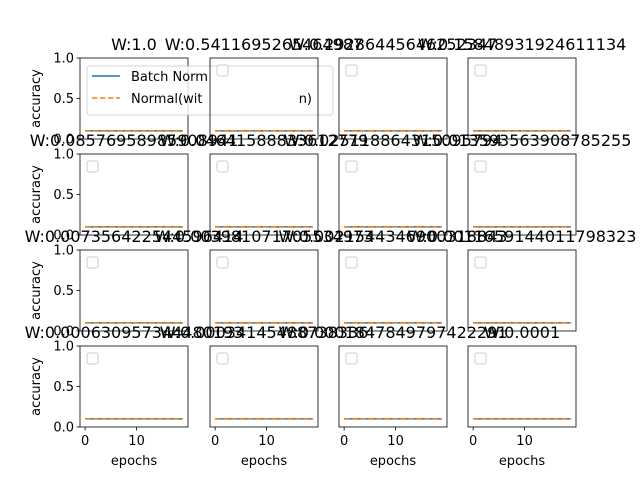  Describe the element at coordinates (264, 140) in the screenshot. I see `subplot-title: W:0.04641588833612779` at that location.